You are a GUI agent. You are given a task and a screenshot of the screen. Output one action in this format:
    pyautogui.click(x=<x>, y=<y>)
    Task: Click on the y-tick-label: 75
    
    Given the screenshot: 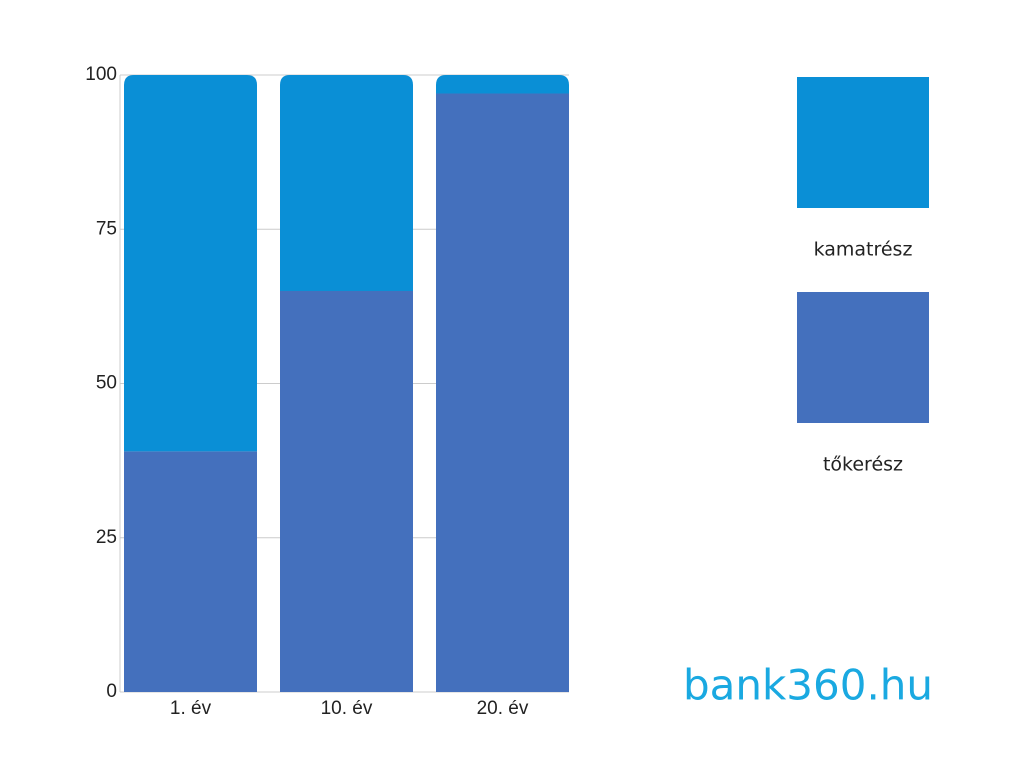 What is the action you would take?
    pyautogui.click(x=106, y=228)
    